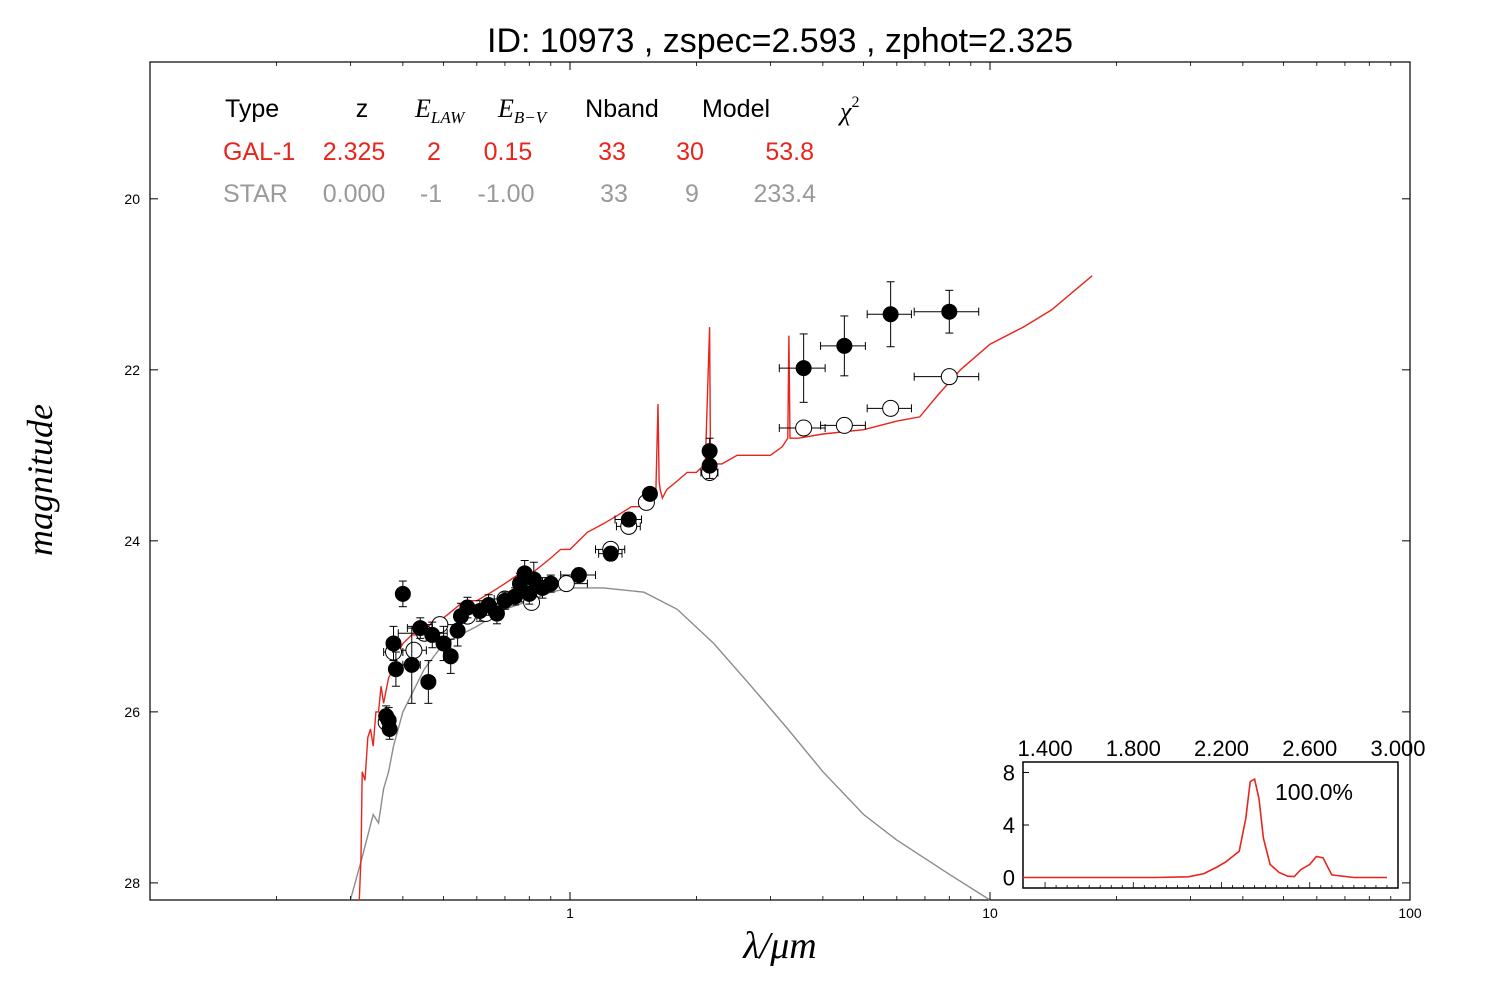  I want to click on cell-ebv: 0.15, so click(508, 152).